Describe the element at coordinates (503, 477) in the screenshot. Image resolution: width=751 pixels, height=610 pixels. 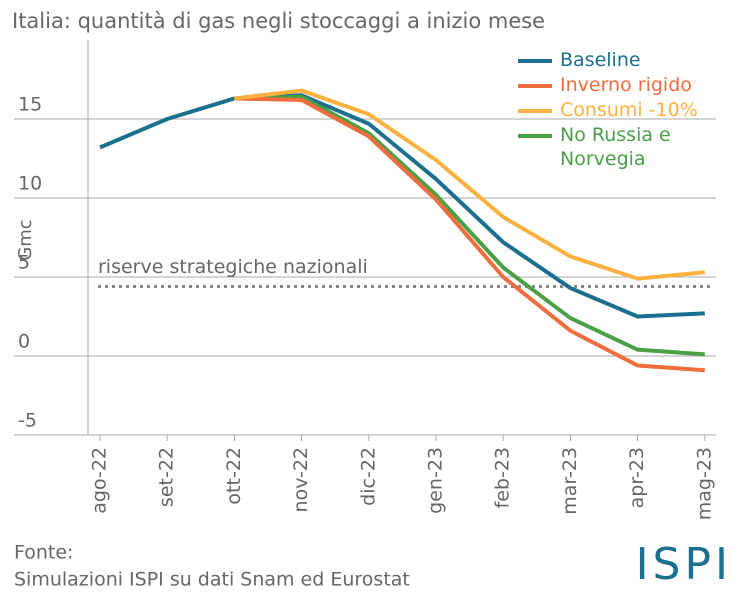
I see `x-tick-label: feb-23` at that location.